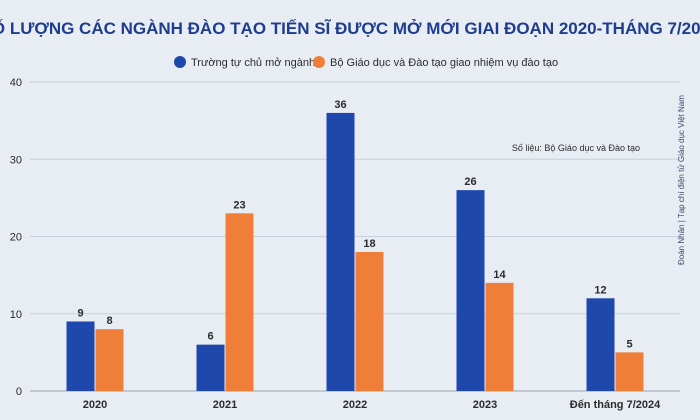  What do you see at coordinates (16, 83) in the screenshot?
I see `y-tick-label: 40` at bounding box center [16, 83].